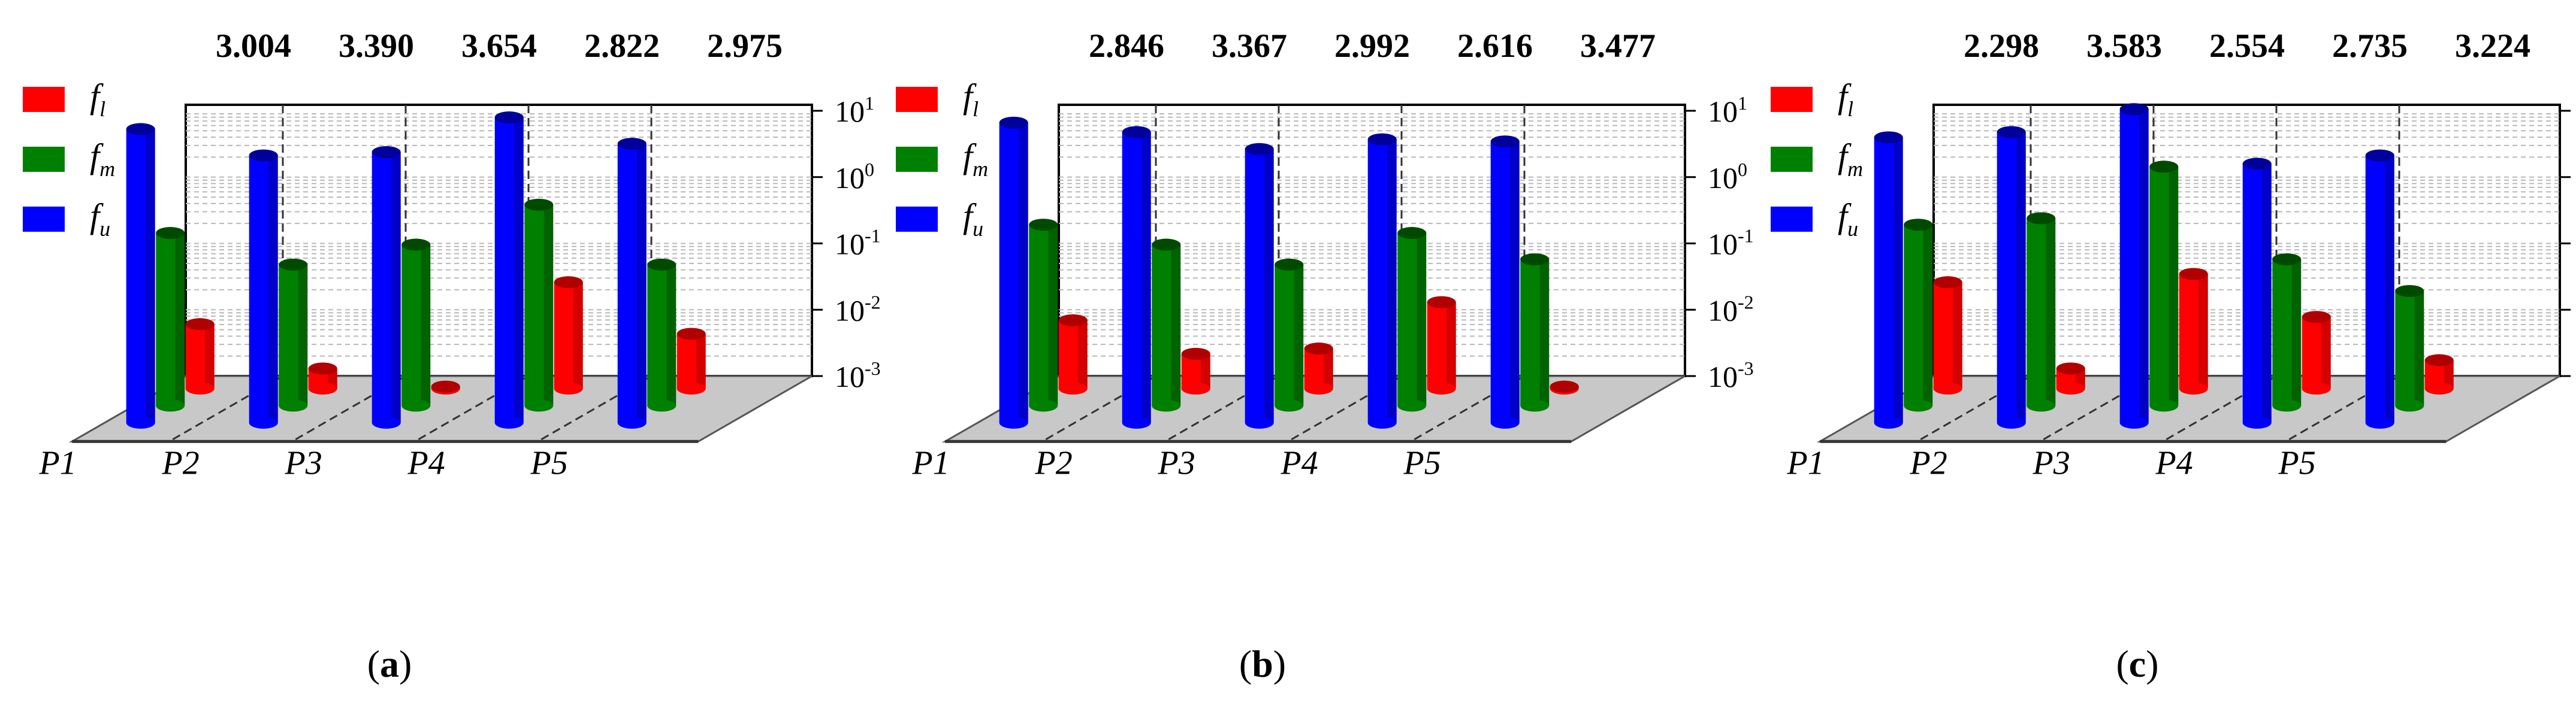 Image resolution: width=2576 pixels, height=703 pixels. What do you see at coordinates (1372, 46) in the screenshot?
I see `top-value-label: 2.992` at bounding box center [1372, 46].